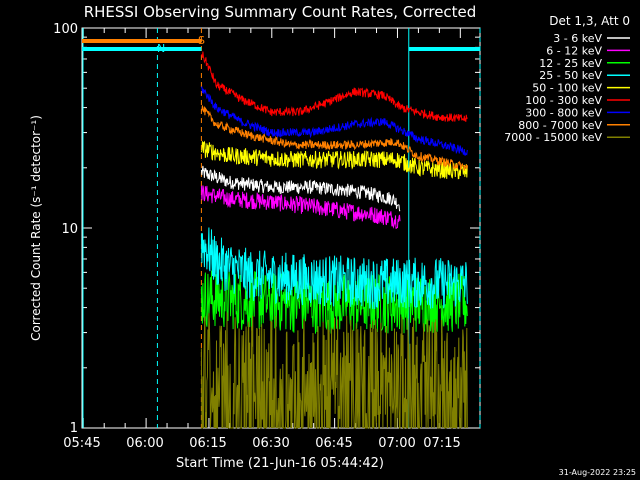 The width and height of the screenshot is (640, 480). What do you see at coordinates (201, 40) in the screenshot?
I see `flag-label-s: S` at bounding box center [201, 40].